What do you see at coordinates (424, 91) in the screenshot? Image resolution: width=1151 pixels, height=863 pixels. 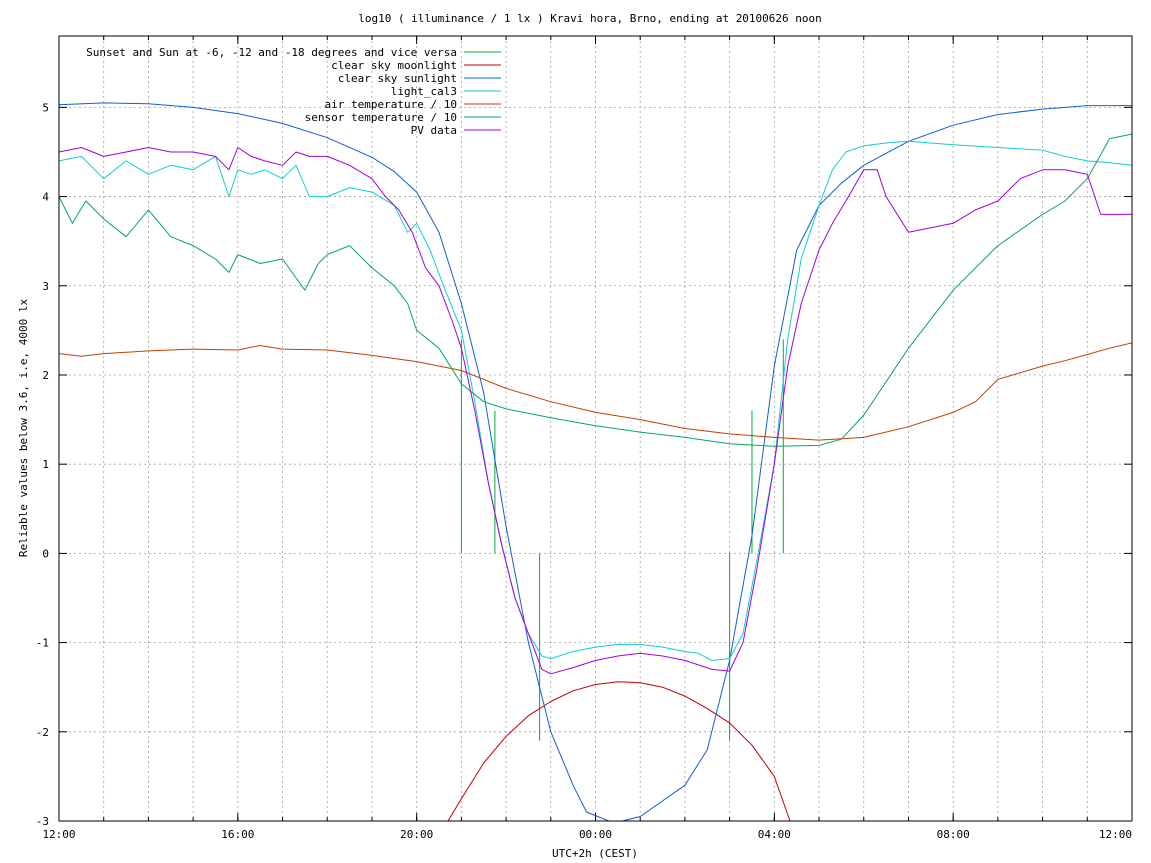 I see `legend-label: light_cal3` at bounding box center [424, 91].